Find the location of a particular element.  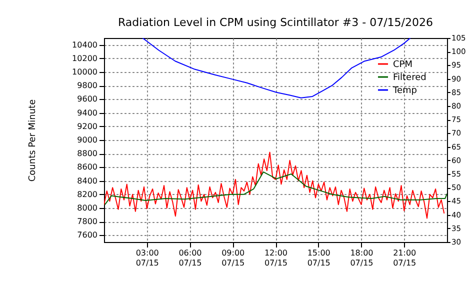

y-tick-label: 9200 is located at coordinates (87, 126).